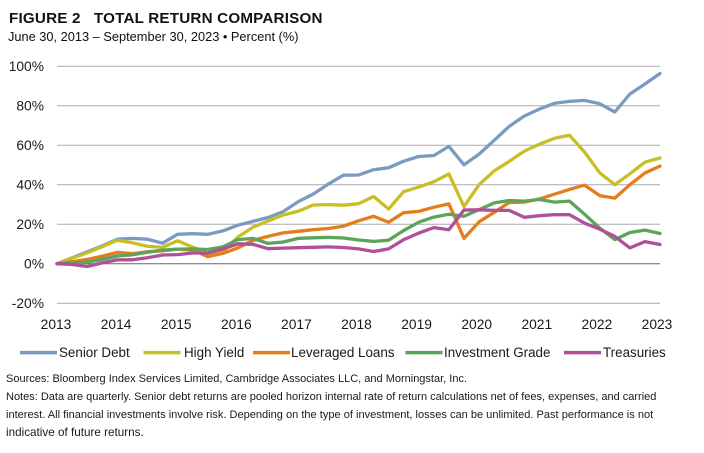  I want to click on svg-text: 2019, so click(416, 324).